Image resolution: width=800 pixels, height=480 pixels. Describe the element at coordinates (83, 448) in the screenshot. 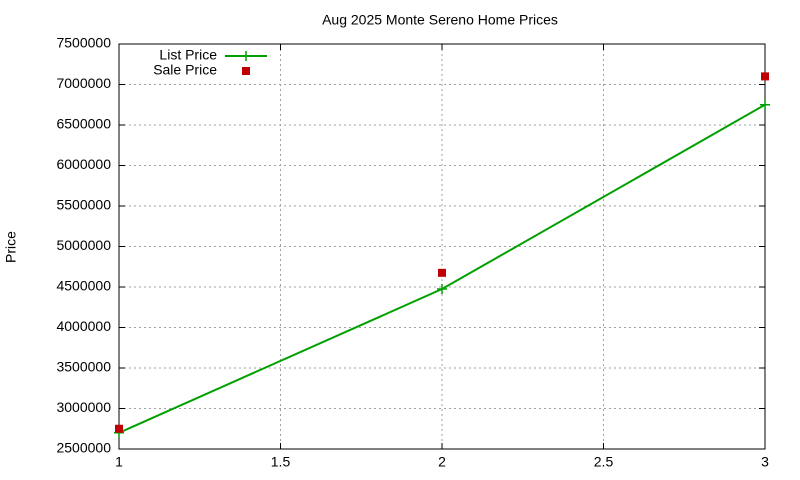

I see `y-tick-label: 2500000` at that location.